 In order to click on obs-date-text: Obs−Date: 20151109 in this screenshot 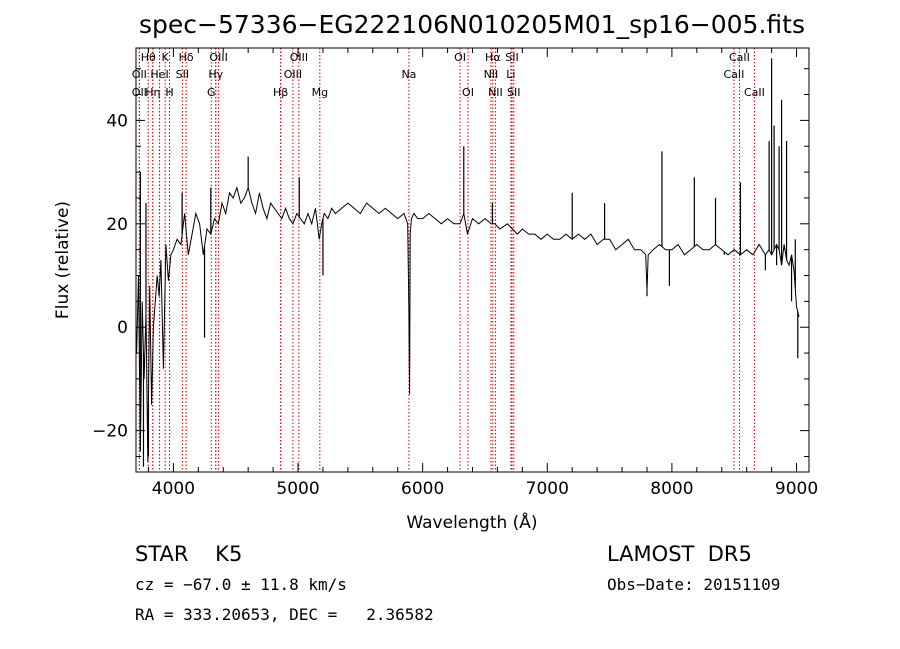, I will do `click(694, 584)`.